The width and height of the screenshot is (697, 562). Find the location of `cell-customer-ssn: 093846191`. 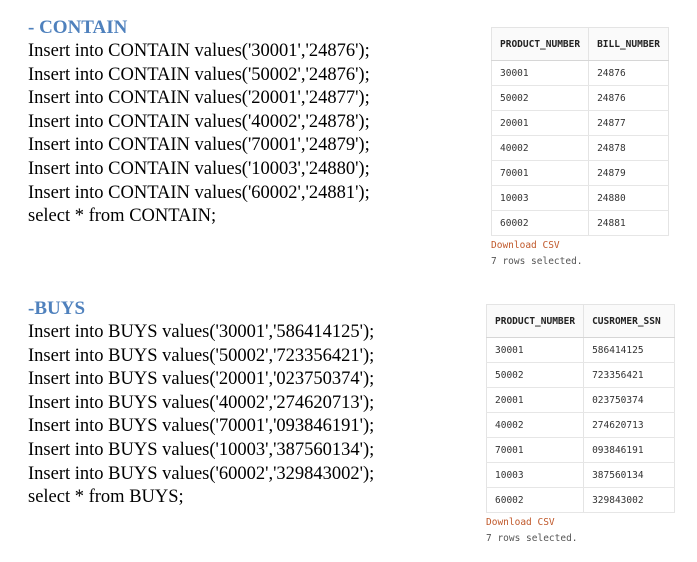

cell-customer-ssn: 093846191 is located at coordinates (629, 450).